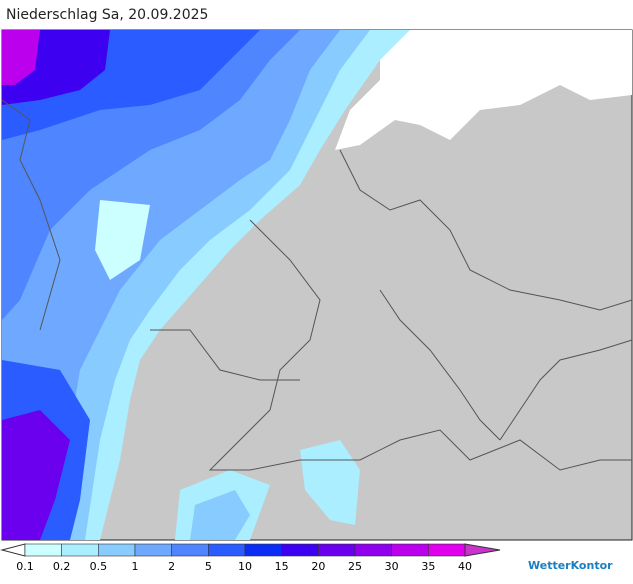 The height and width of the screenshot is (584, 633). I want to click on legend: 0.1 0.2 0.5 1 2 5 10 15 20 25 30 35 40, so click(250, 558).